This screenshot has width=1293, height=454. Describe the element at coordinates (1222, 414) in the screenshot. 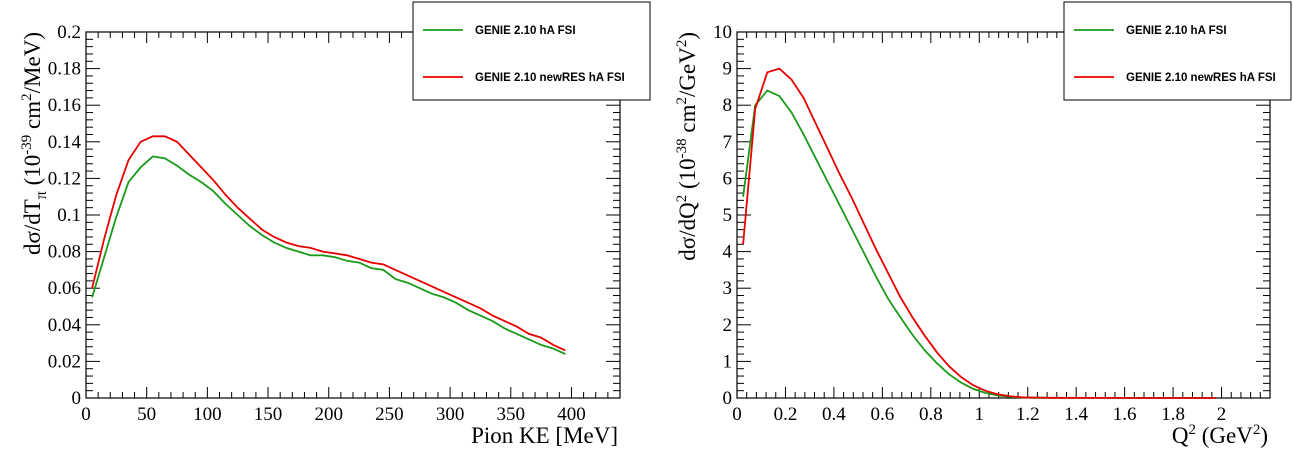

I see `x-tick-label: 2` at that location.